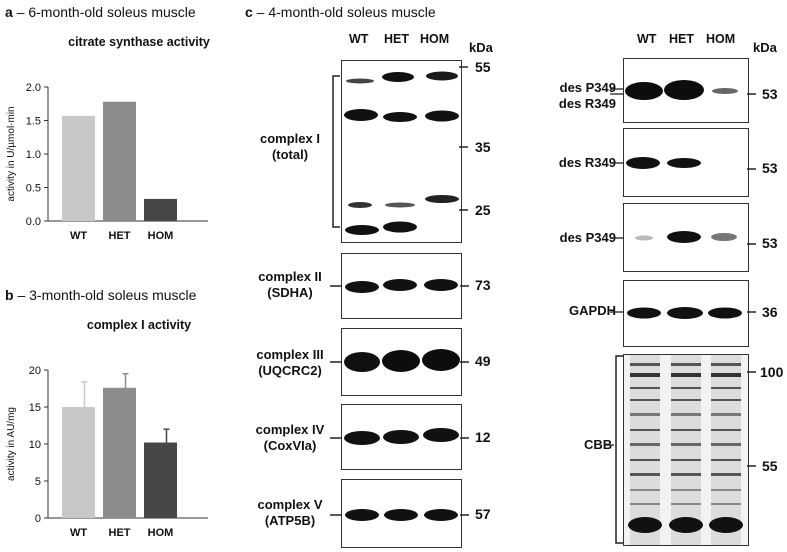  I want to click on label-complex-i: complex I (total), so click(290, 147).